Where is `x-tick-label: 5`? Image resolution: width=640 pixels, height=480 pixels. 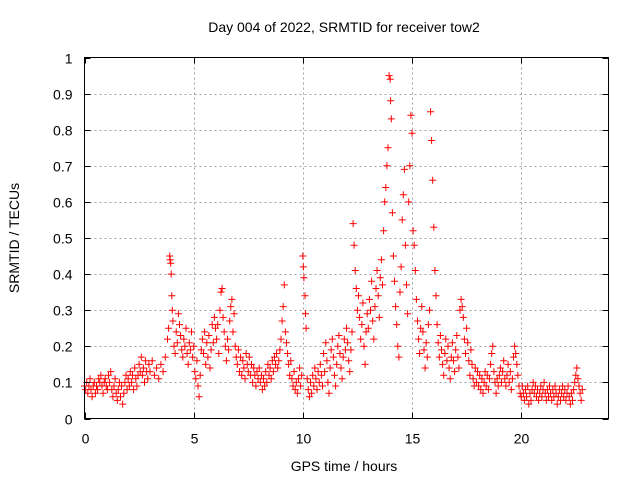 x-tick-label: 5 is located at coordinates (195, 439).